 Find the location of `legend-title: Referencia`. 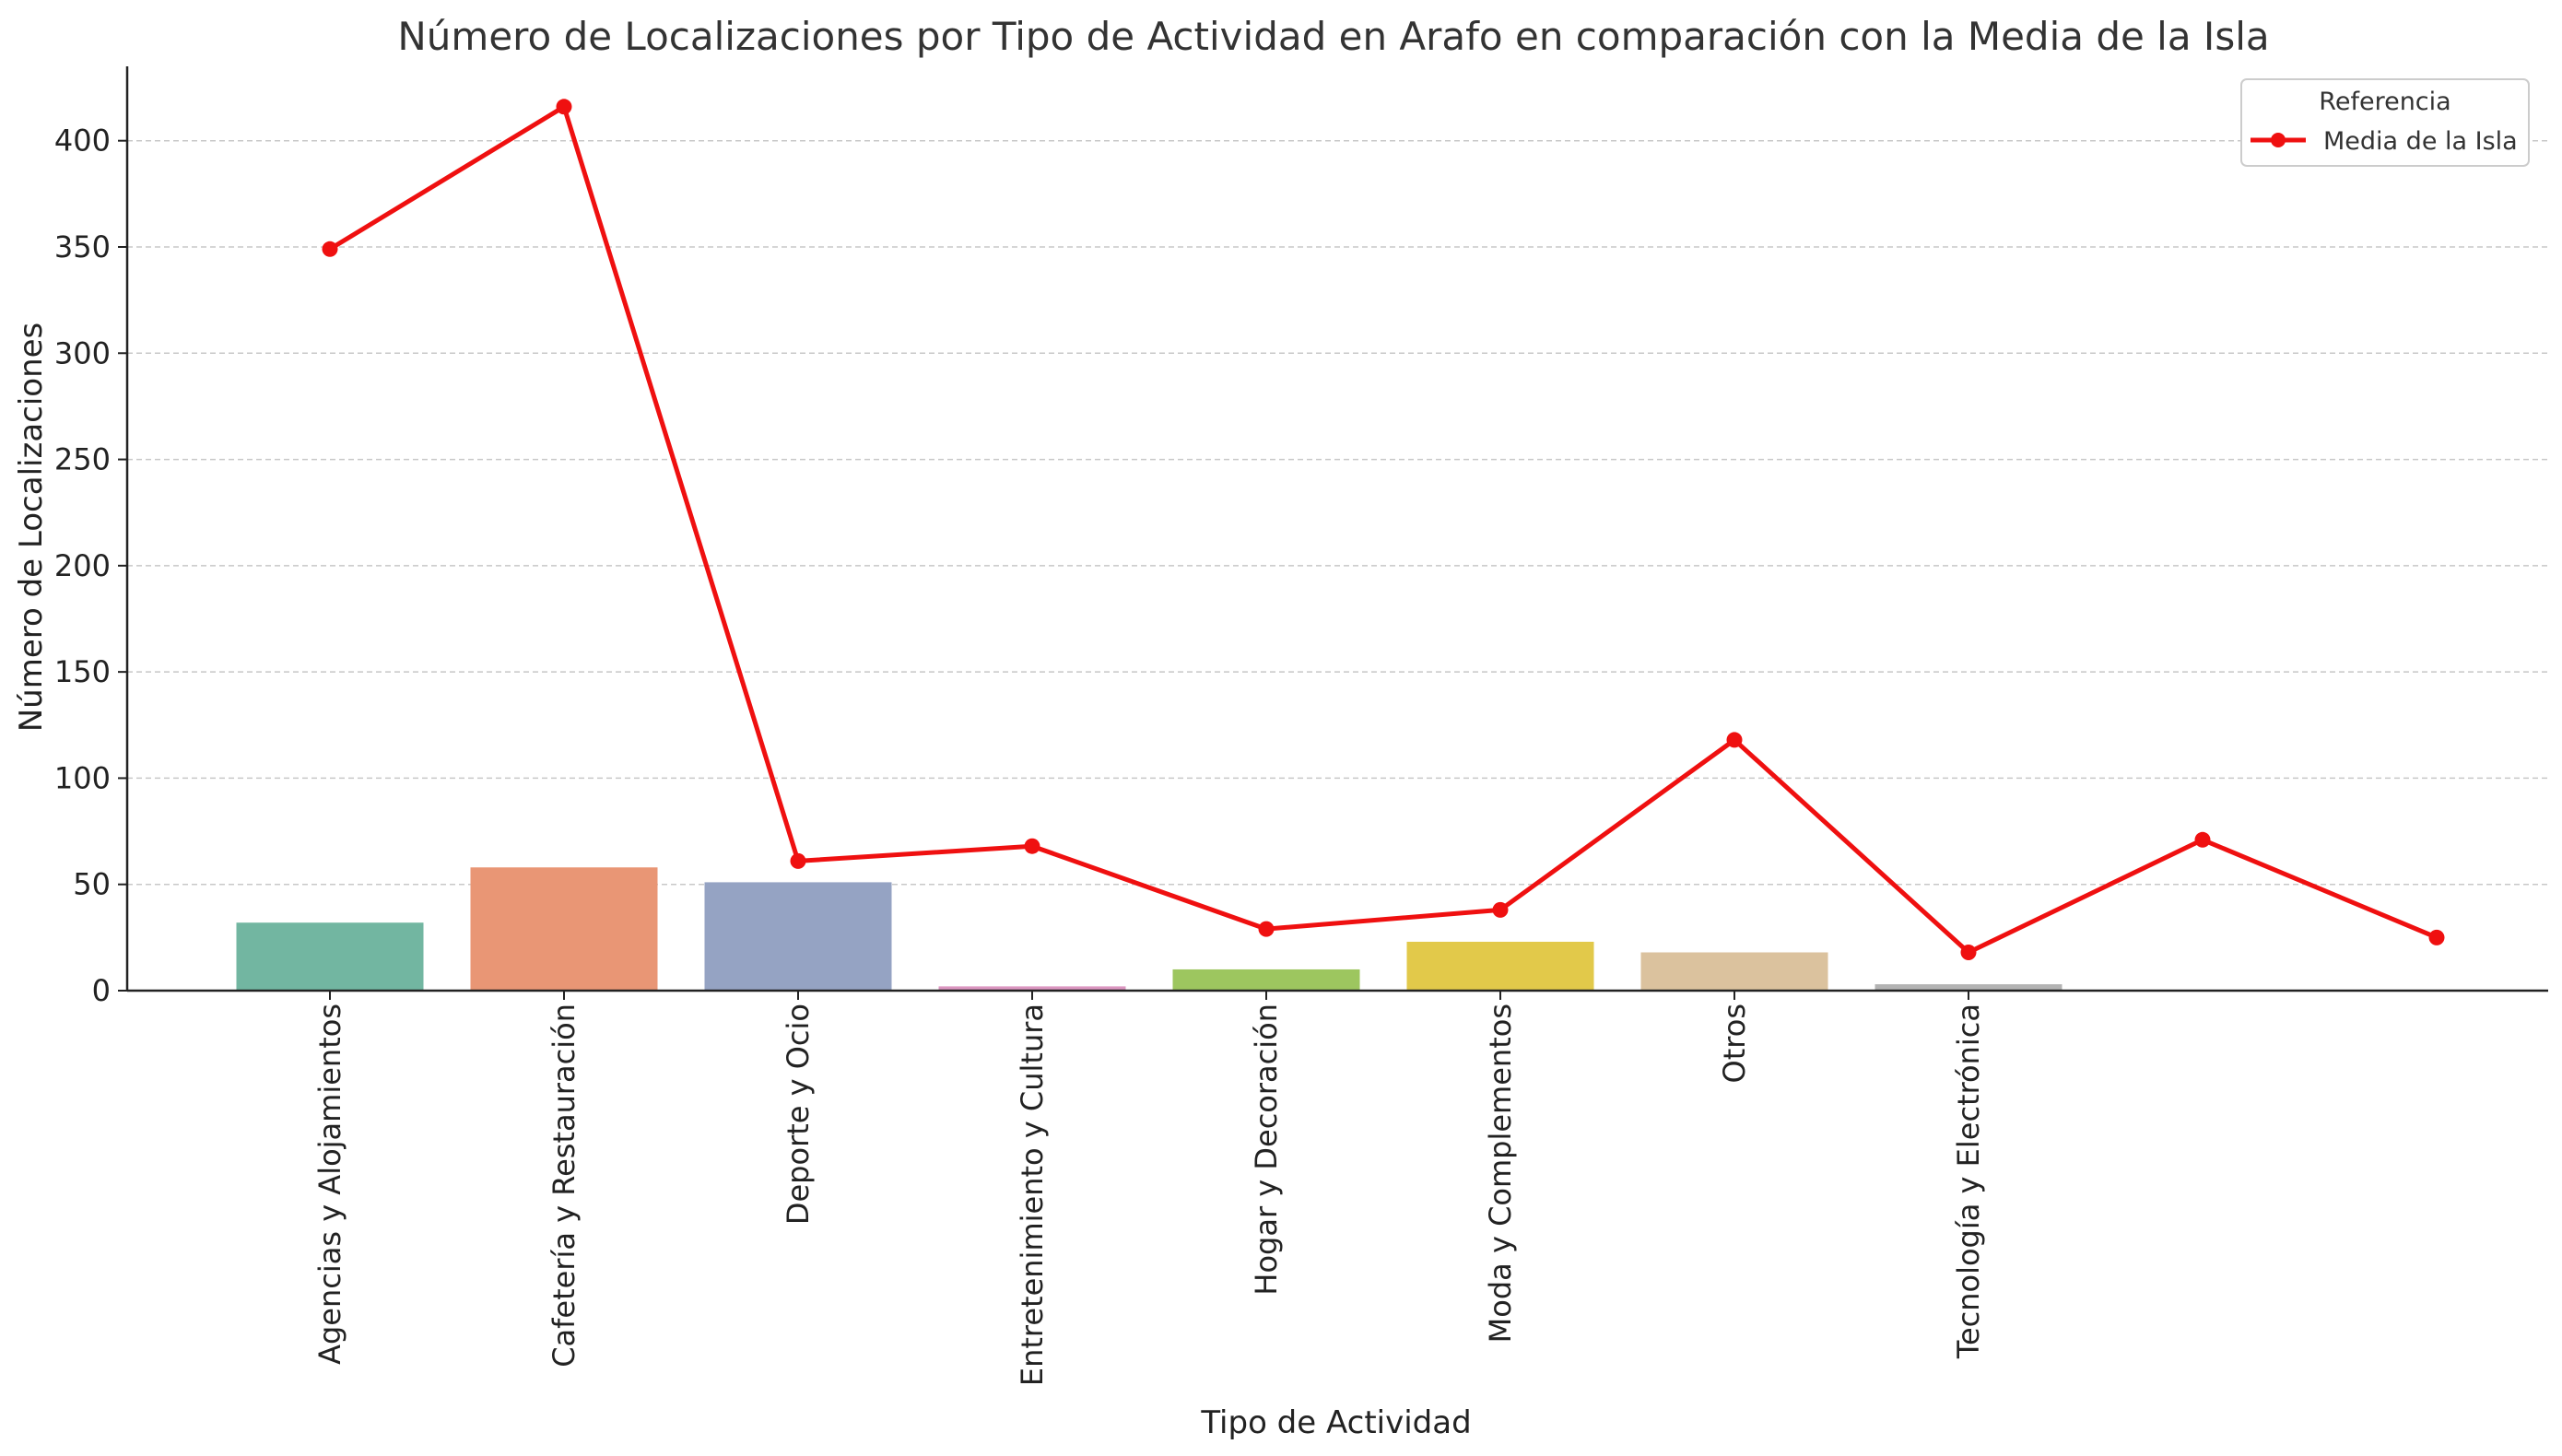

legend-title: Referencia is located at coordinates (2384, 102).